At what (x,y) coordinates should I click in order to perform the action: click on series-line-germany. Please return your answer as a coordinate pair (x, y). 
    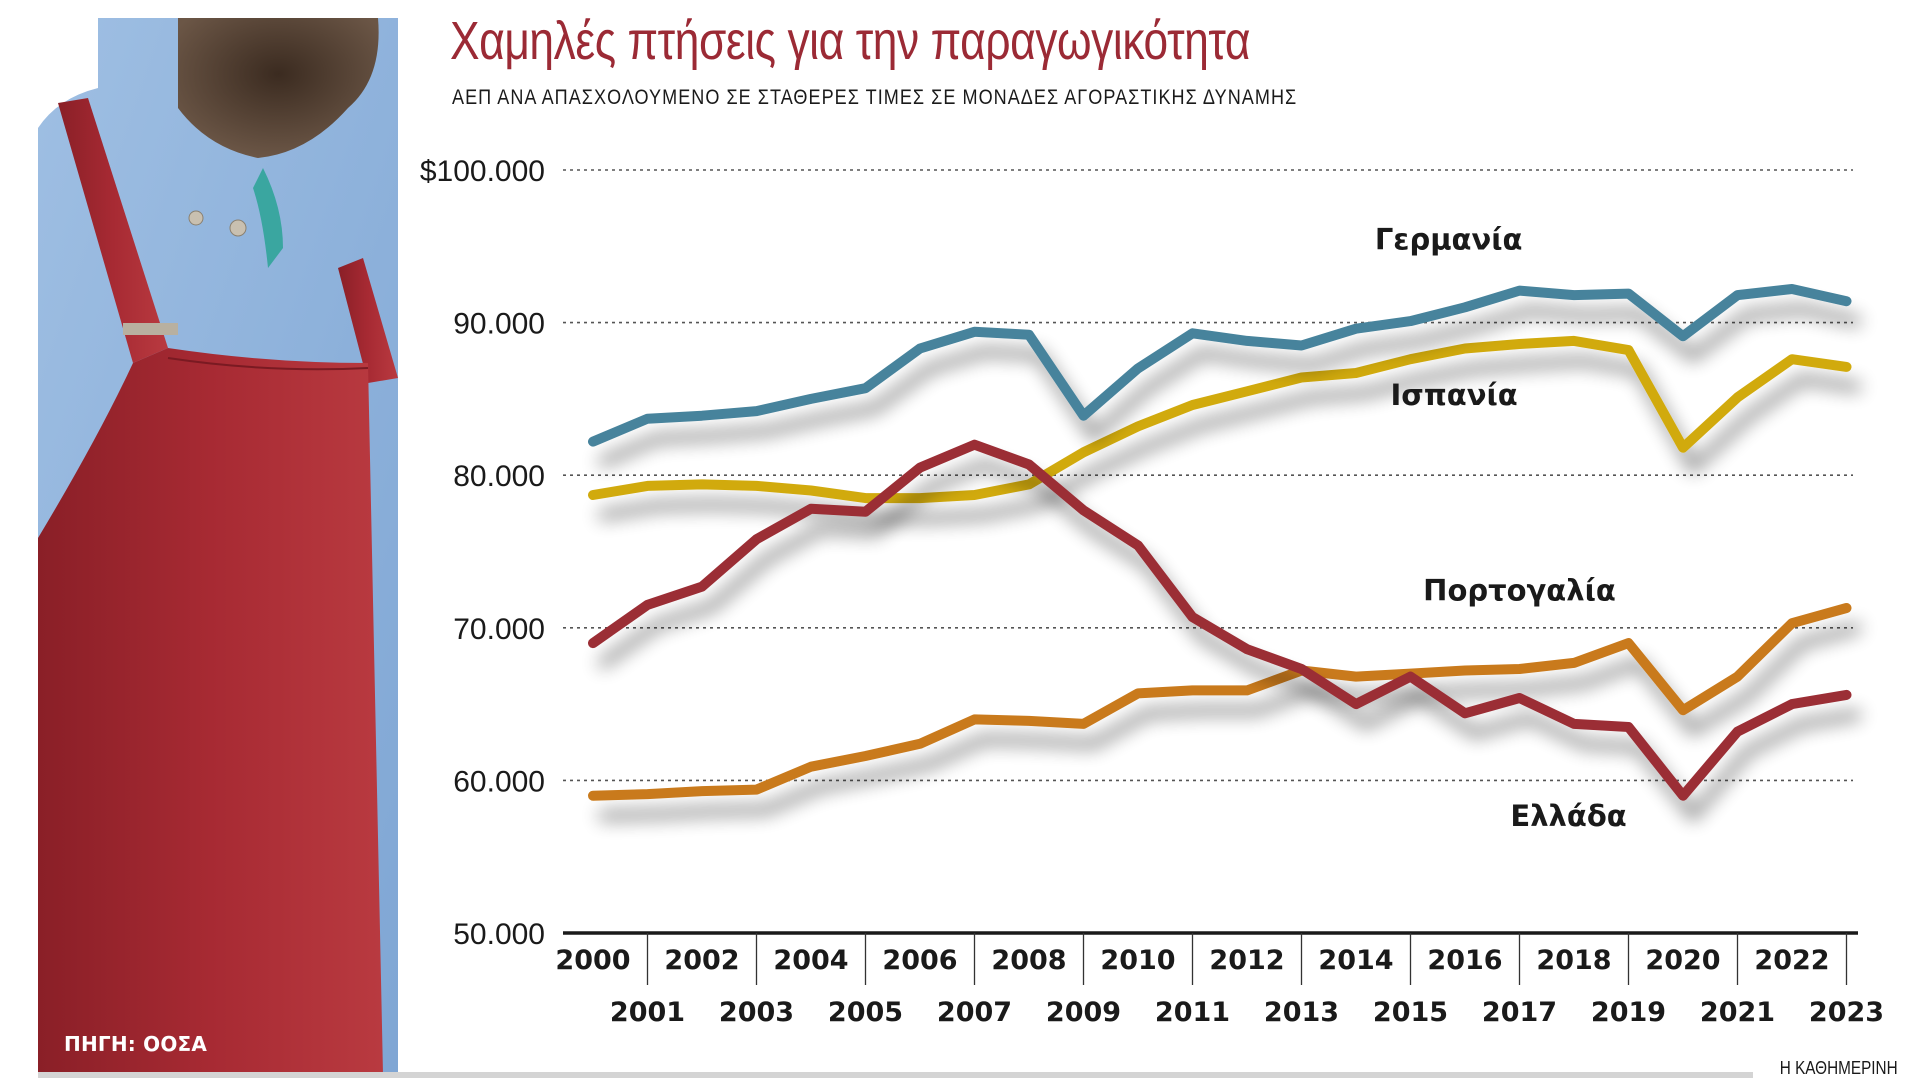
    Looking at the image, I should click on (1220, 365).